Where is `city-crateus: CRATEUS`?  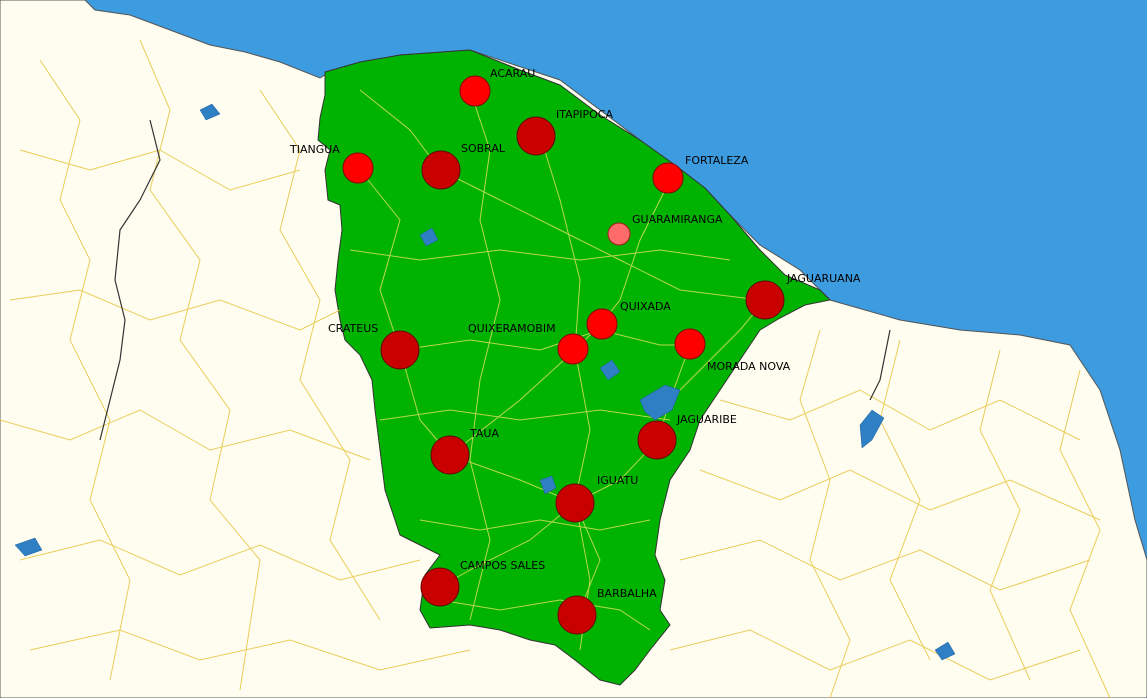 city-crateus: CRATEUS is located at coordinates (374, 346).